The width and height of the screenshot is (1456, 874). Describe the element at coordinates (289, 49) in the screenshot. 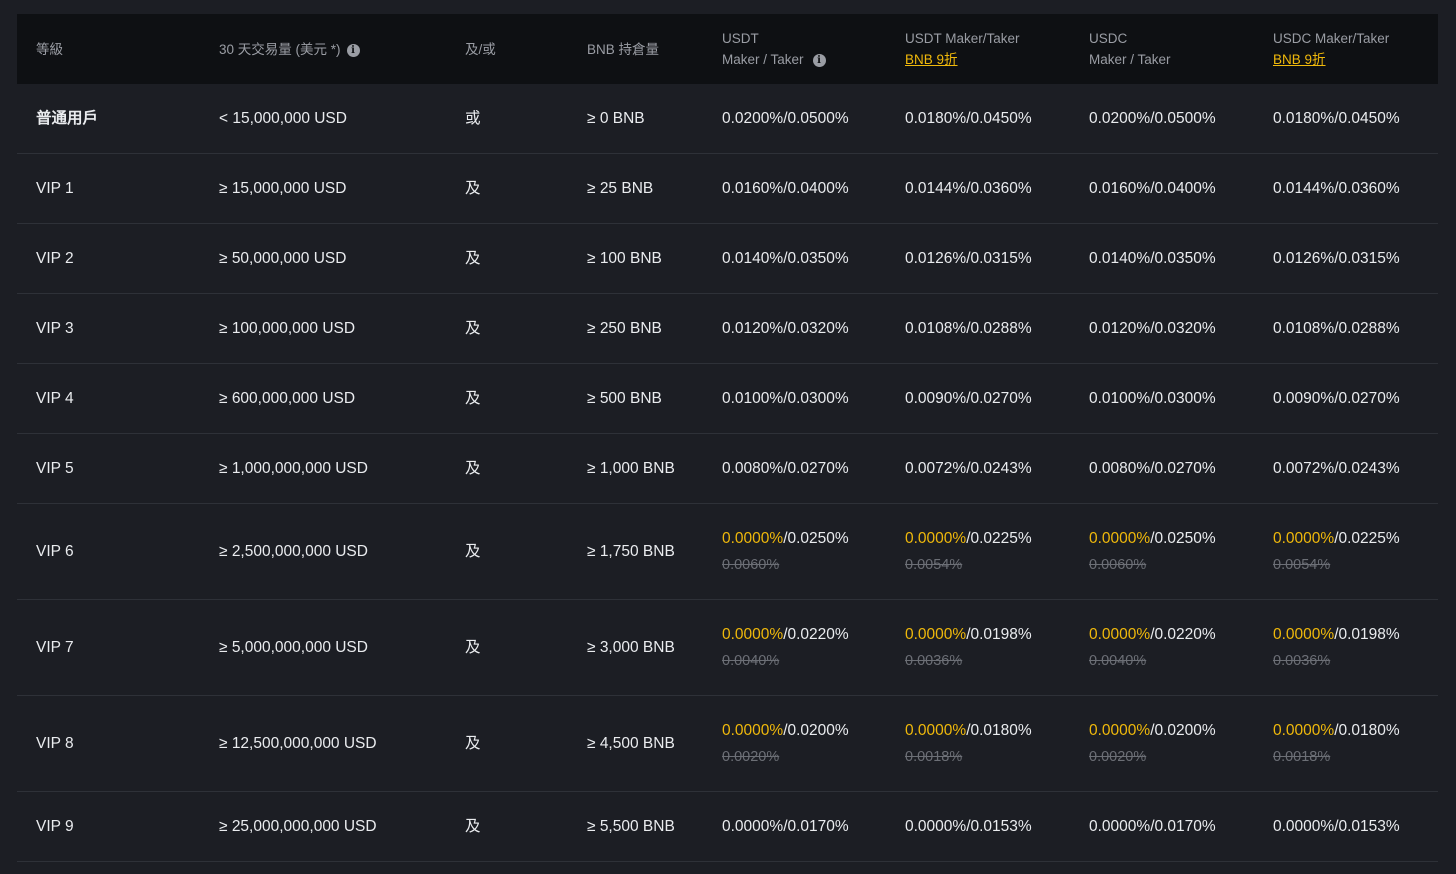

I see `header-volume: 30 天交易量 (美元 *) i` at that location.